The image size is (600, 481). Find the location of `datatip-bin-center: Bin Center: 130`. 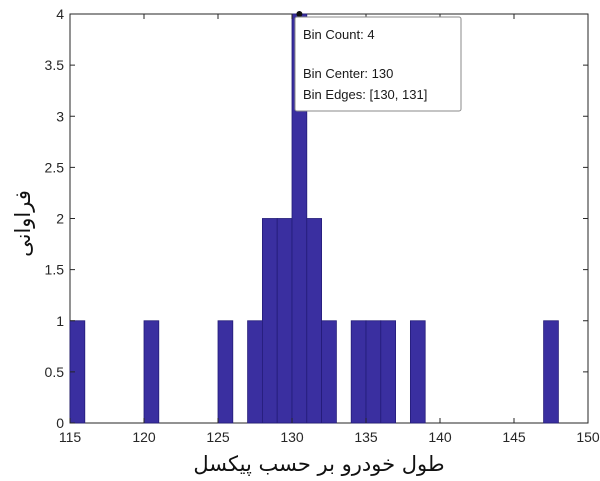

datatip-bin-center: Bin Center: 130 is located at coordinates (348, 73).